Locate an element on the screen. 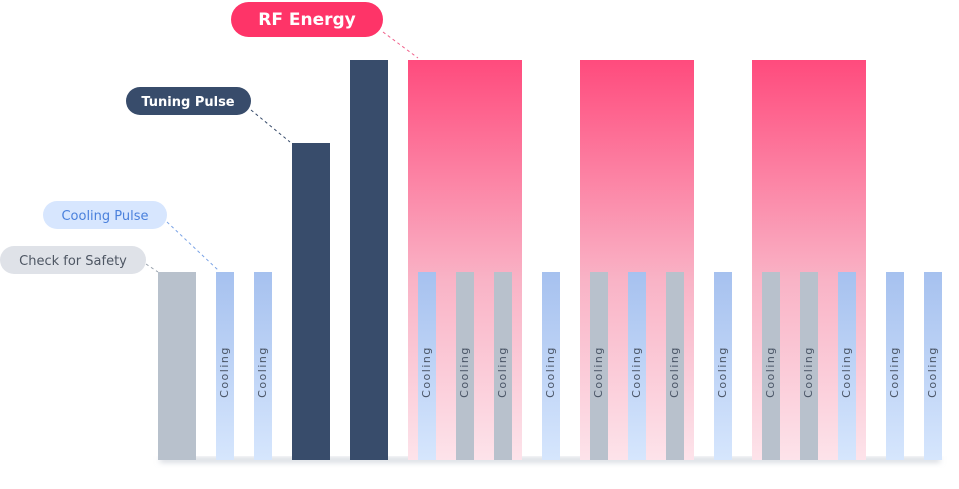  cooling-callout is located at coordinates (105, 215).